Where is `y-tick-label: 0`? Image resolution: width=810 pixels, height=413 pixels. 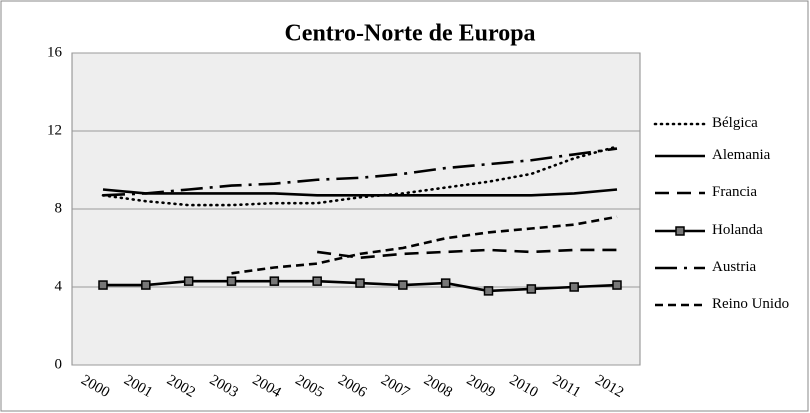 y-tick-label: 0 is located at coordinates (59, 364).